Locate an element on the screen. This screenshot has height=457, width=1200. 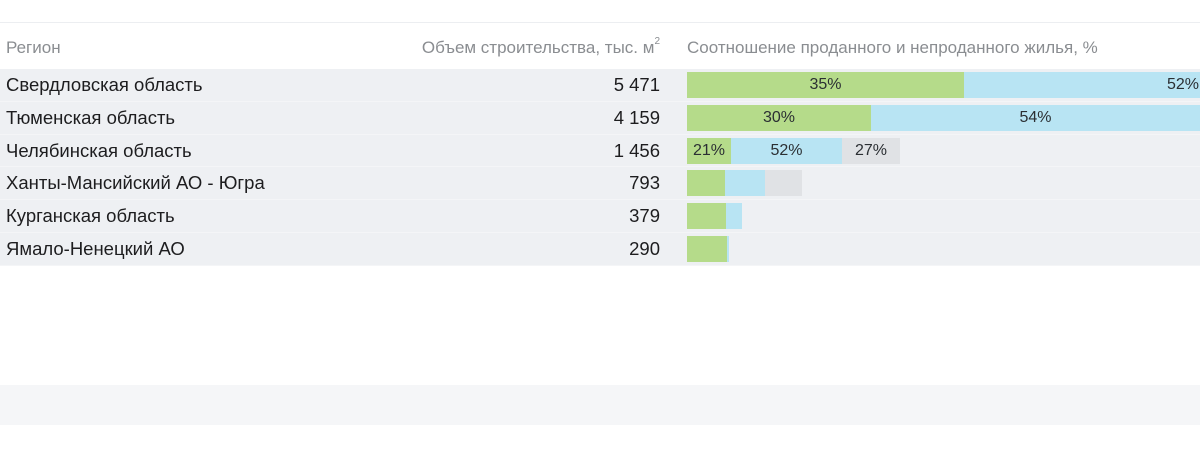
bar-segment-unsold: 54% is located at coordinates (1035, 117).